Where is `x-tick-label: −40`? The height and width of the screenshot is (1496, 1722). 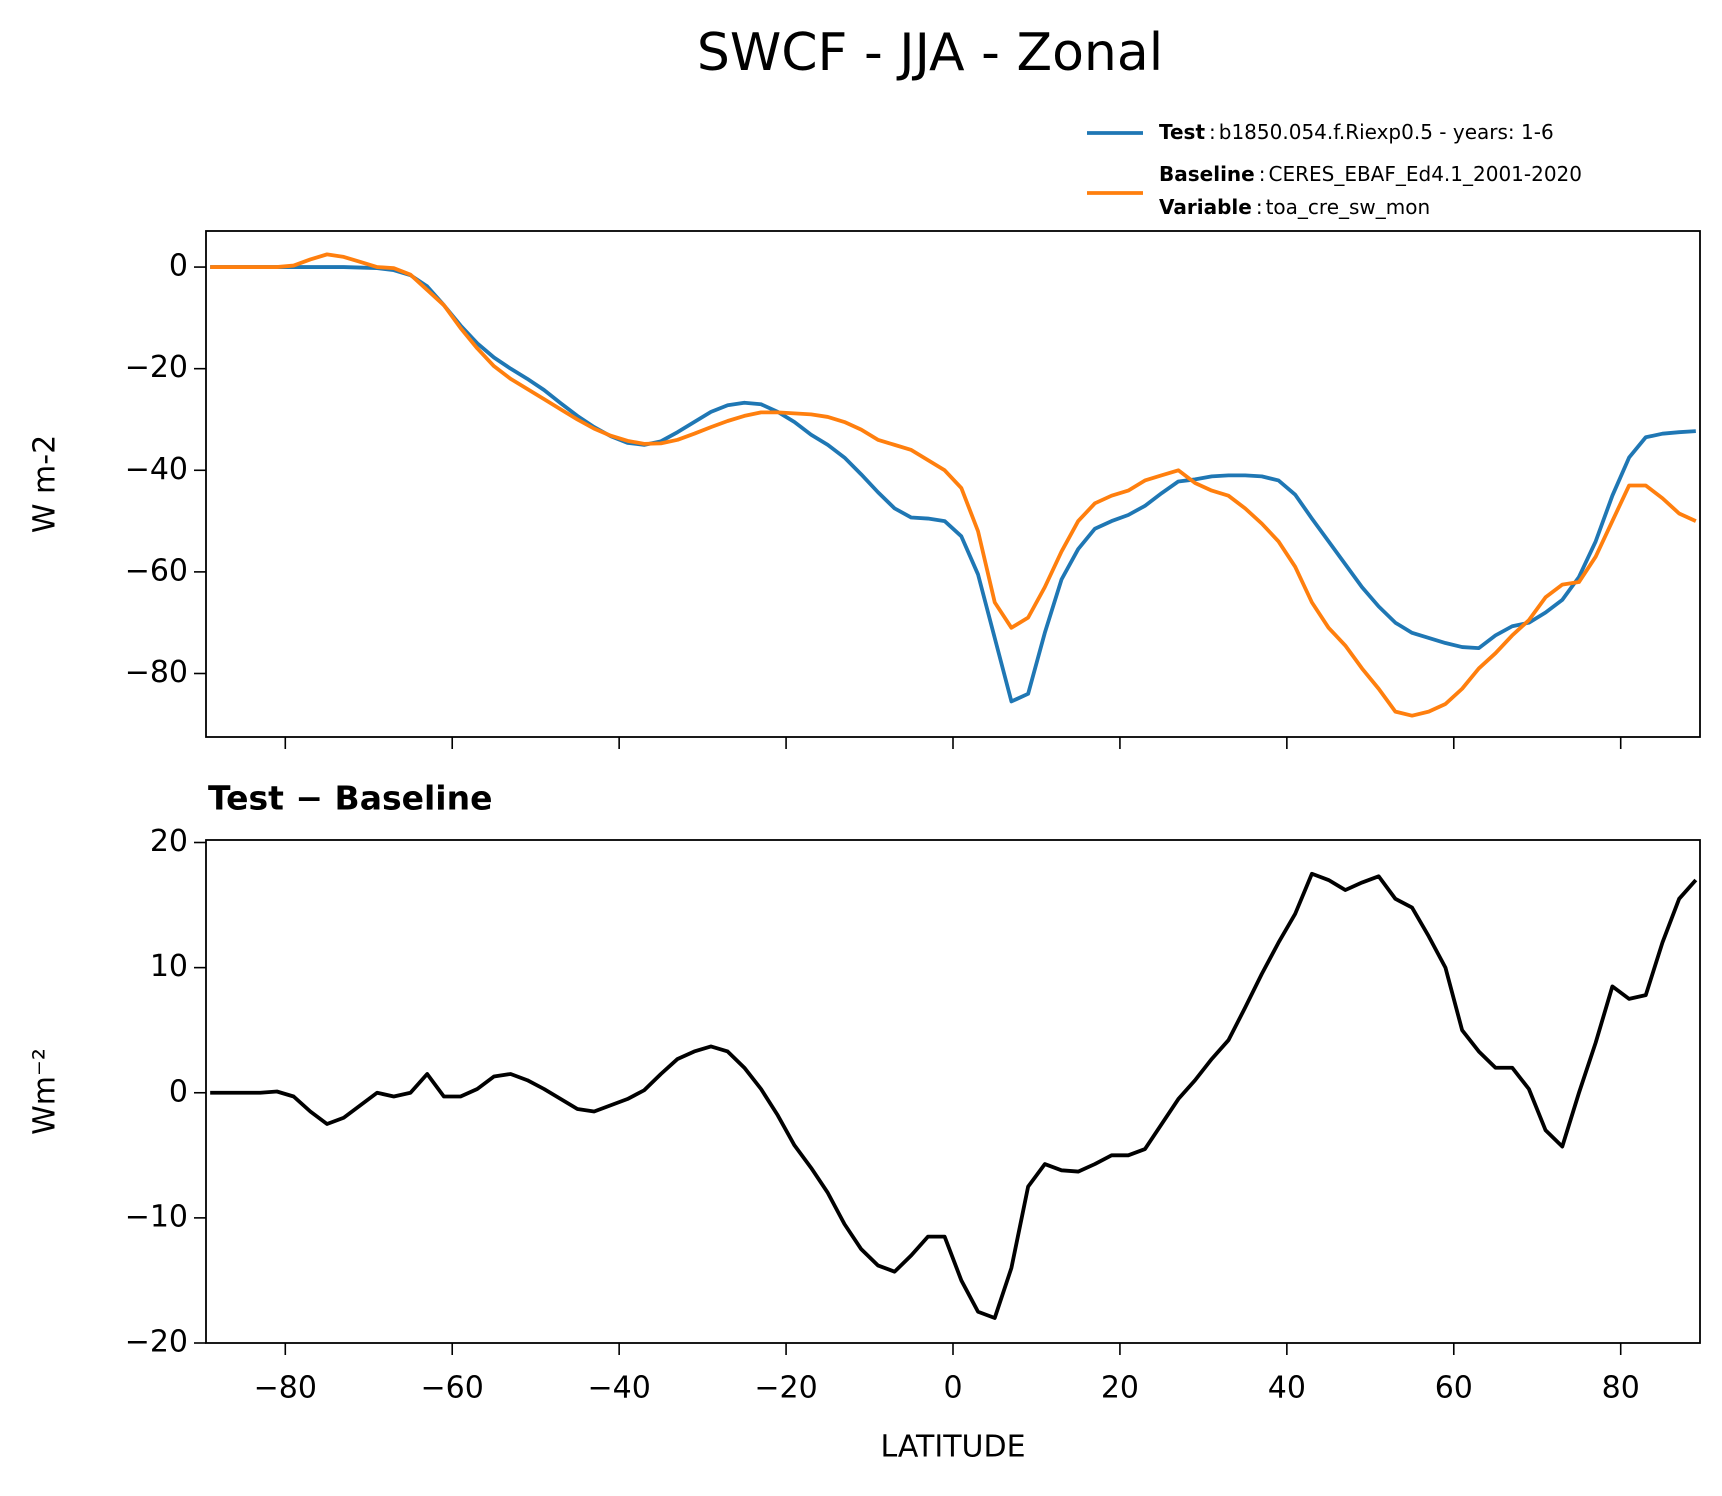 x-tick-label: −40 is located at coordinates (618, 1388).